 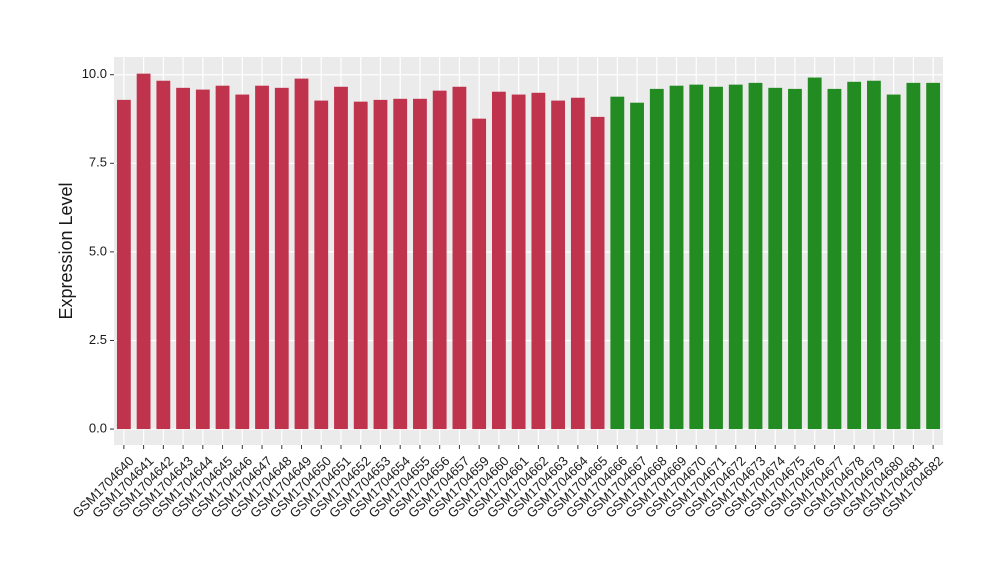 I want to click on y-tick-label: 10.0, so click(x=94, y=73).